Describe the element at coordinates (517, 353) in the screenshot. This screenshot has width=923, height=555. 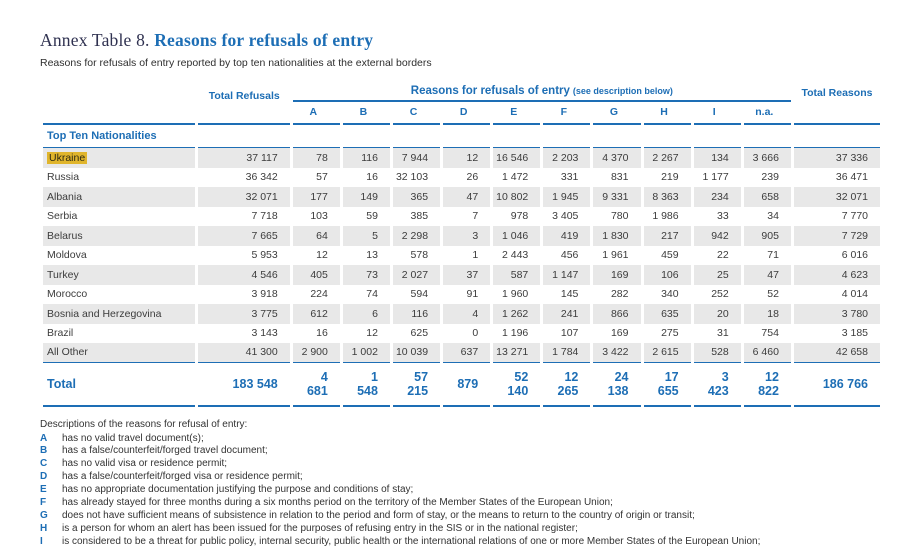
I see `reason-value-cell: 13 271` at that location.